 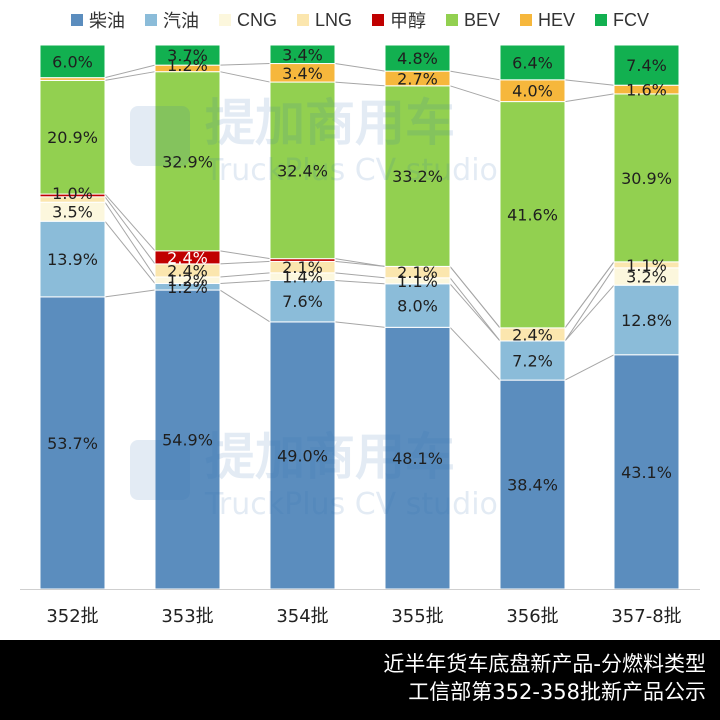 I want to click on legend-item: 甲醇, so click(x=398, y=20).